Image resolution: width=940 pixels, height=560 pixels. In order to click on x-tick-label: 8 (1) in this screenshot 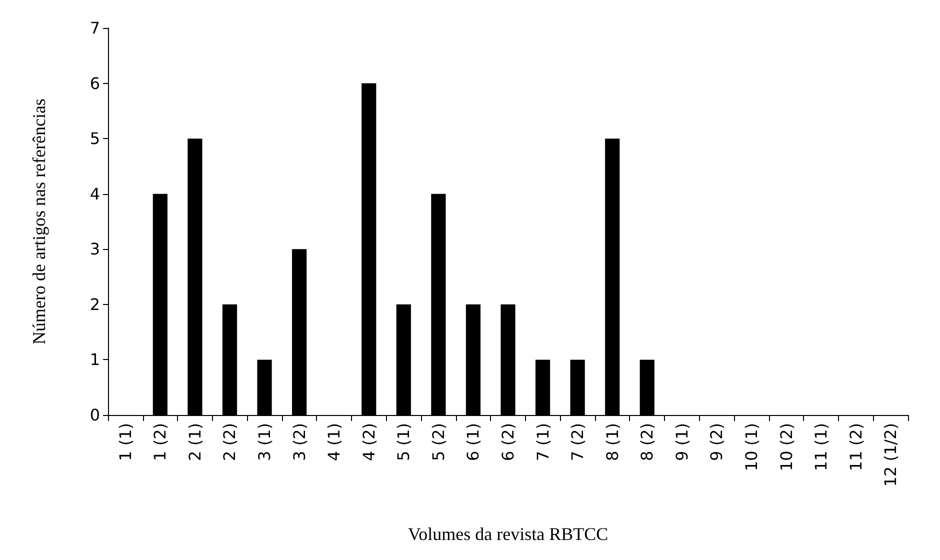, I will do `click(612, 442)`.